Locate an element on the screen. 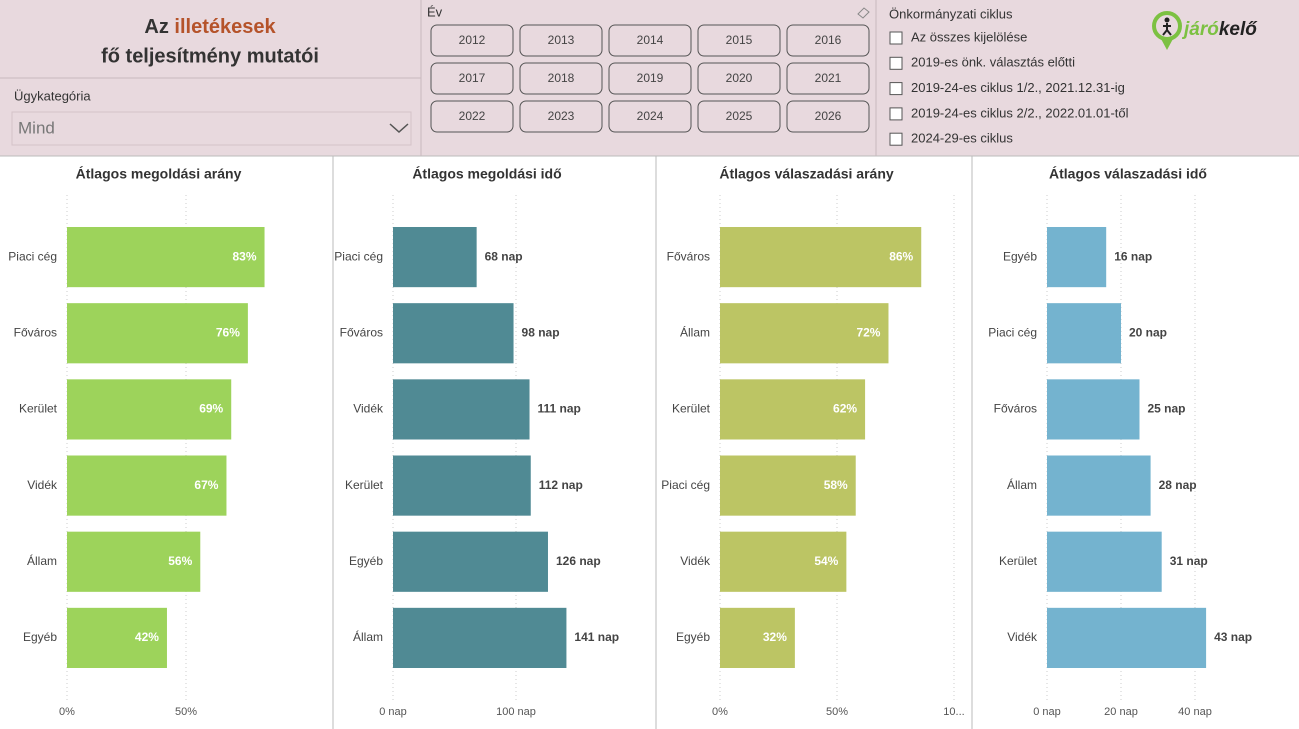  year-button-label: 2016 is located at coordinates (828, 40).